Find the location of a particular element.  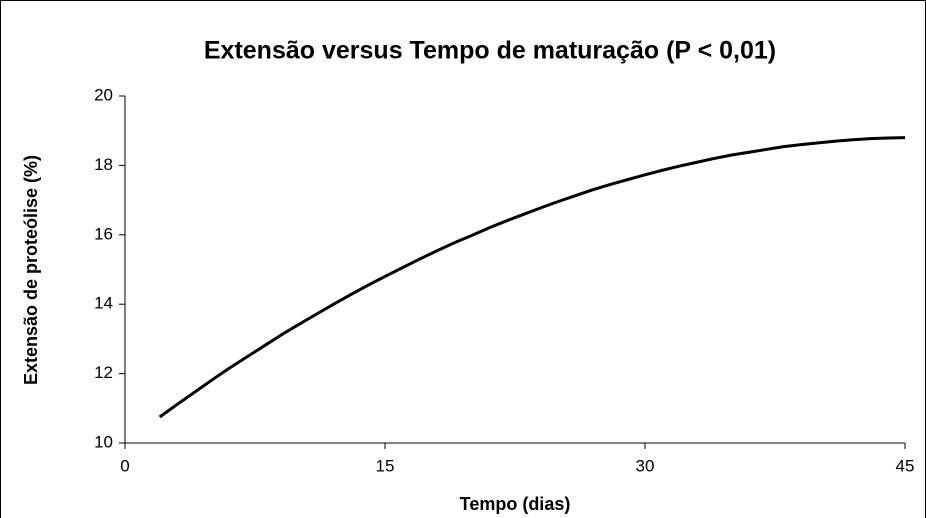

y-tick-label: 12 is located at coordinates (103, 372).